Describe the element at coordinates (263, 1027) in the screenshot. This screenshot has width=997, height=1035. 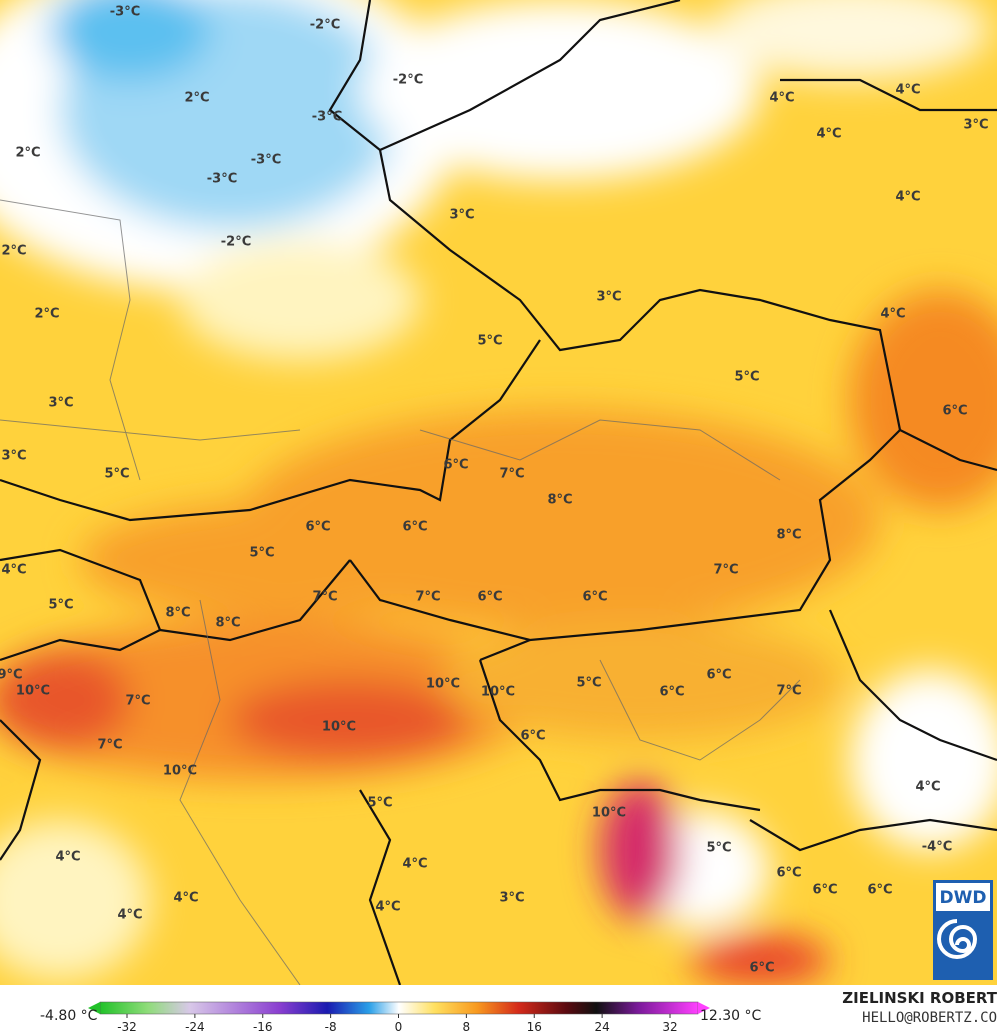
I see `colorbar-tick-label: -16` at that location.